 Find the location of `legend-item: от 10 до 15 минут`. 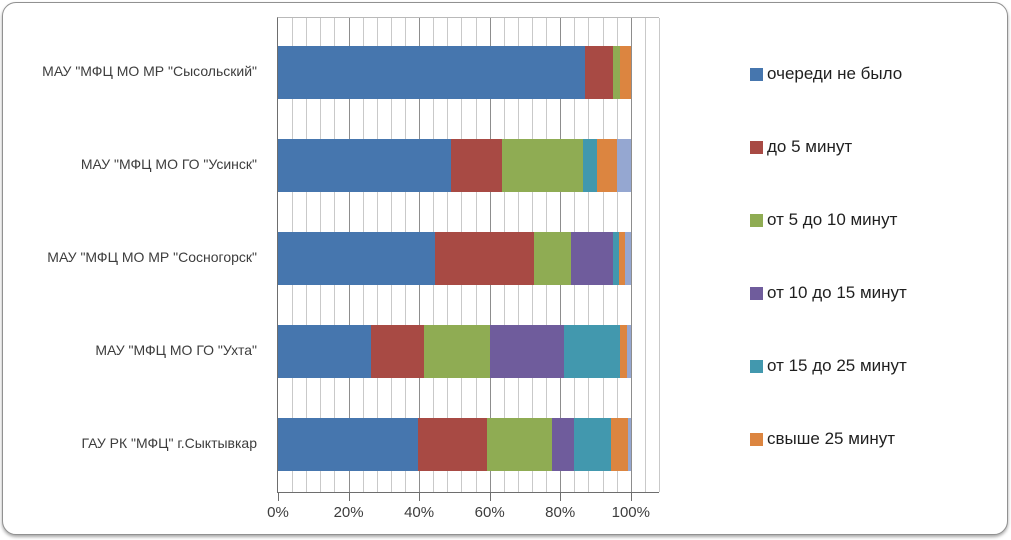

legend-item: от 10 до 15 минут is located at coordinates (828, 293).